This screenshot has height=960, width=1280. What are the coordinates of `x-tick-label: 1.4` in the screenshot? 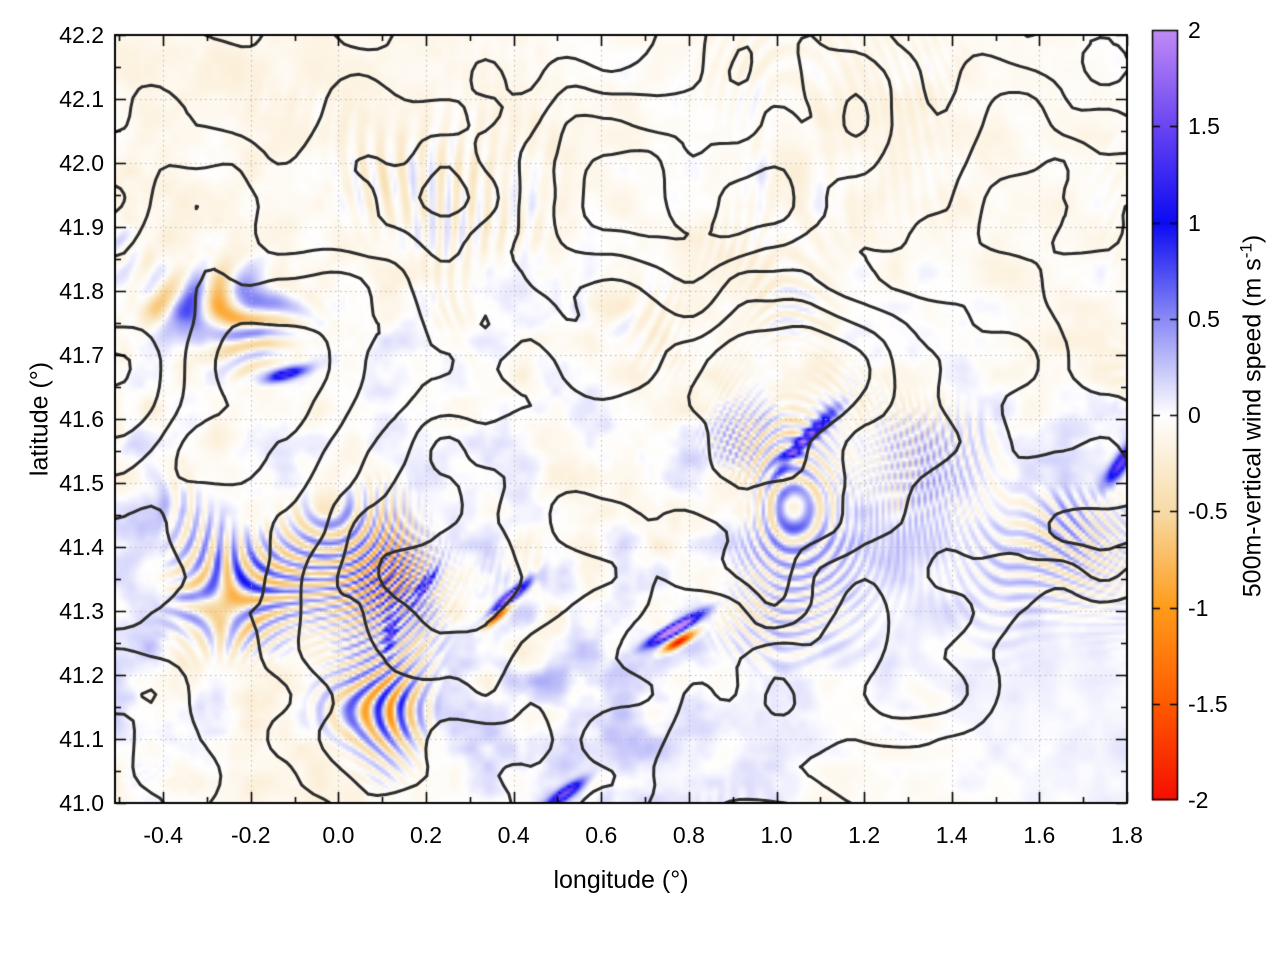 It's located at (951, 835).